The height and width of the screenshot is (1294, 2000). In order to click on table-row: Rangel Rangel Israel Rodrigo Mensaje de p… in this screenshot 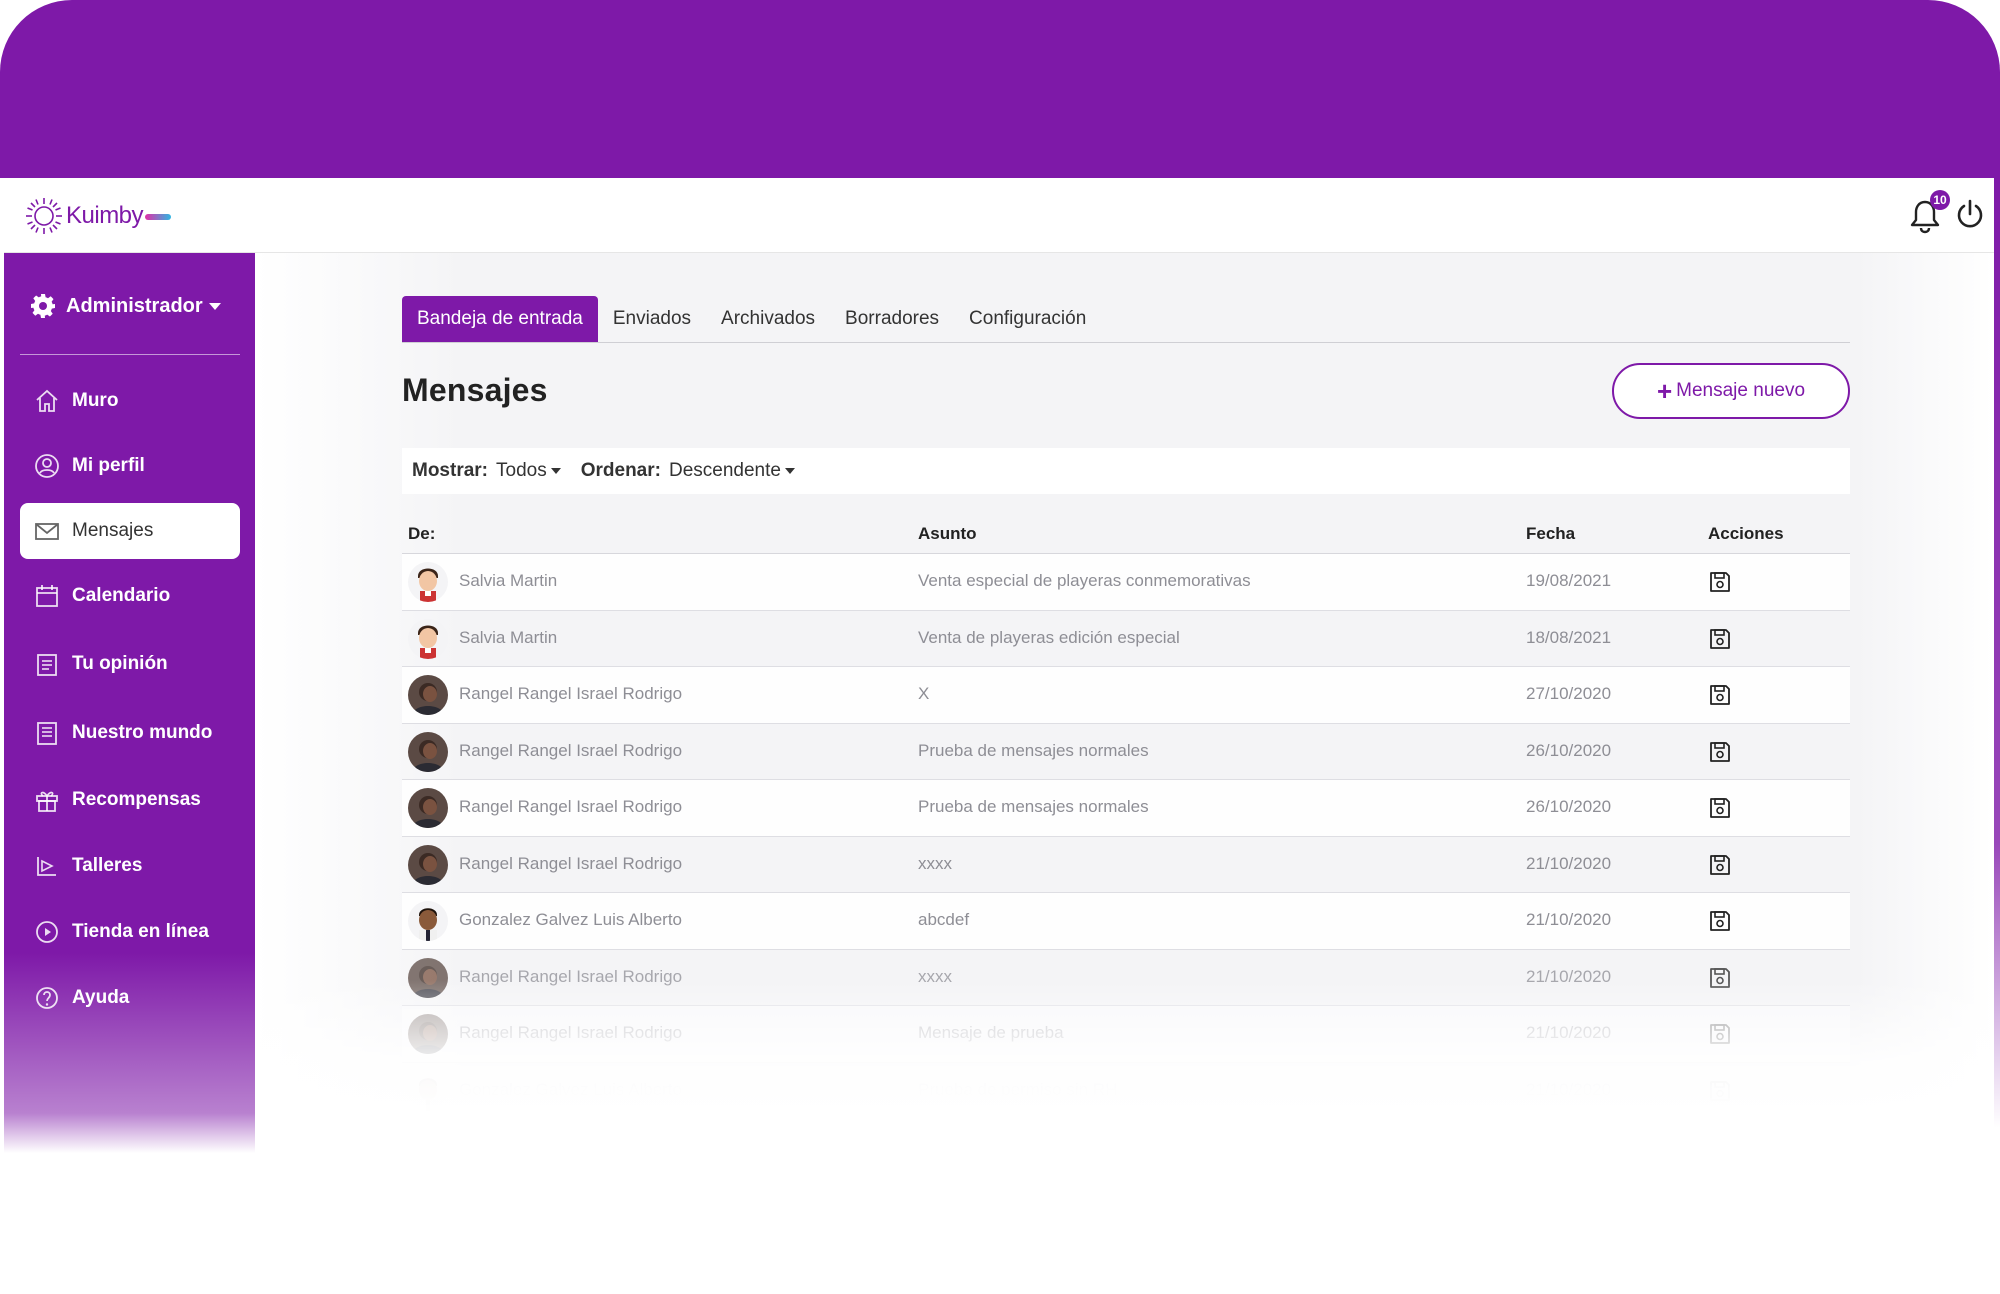, I will do `click(1126, 1034)`.